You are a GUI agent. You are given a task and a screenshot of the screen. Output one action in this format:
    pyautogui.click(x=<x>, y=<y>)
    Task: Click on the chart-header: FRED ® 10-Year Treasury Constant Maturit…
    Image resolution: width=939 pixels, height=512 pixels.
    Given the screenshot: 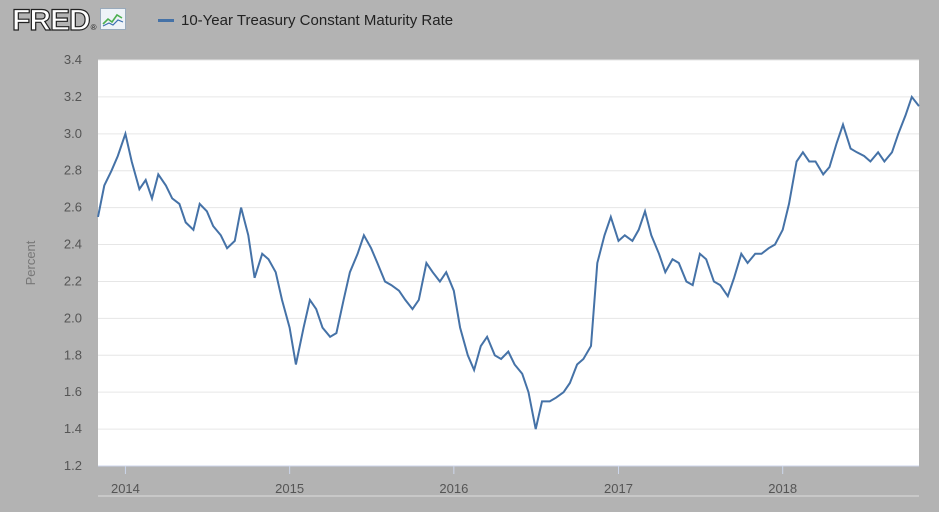 What is the action you would take?
    pyautogui.click(x=469, y=22)
    